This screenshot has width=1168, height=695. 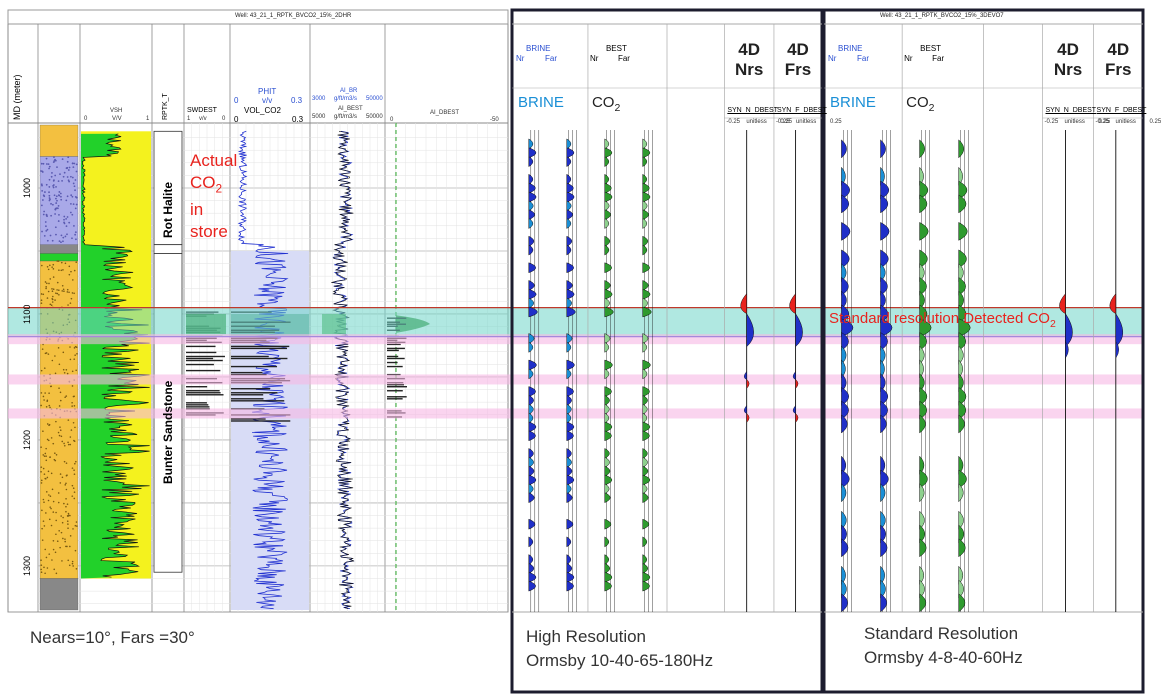 What do you see at coordinates (623, 58) in the screenshot?
I see `panel-best-far: Far` at bounding box center [623, 58].